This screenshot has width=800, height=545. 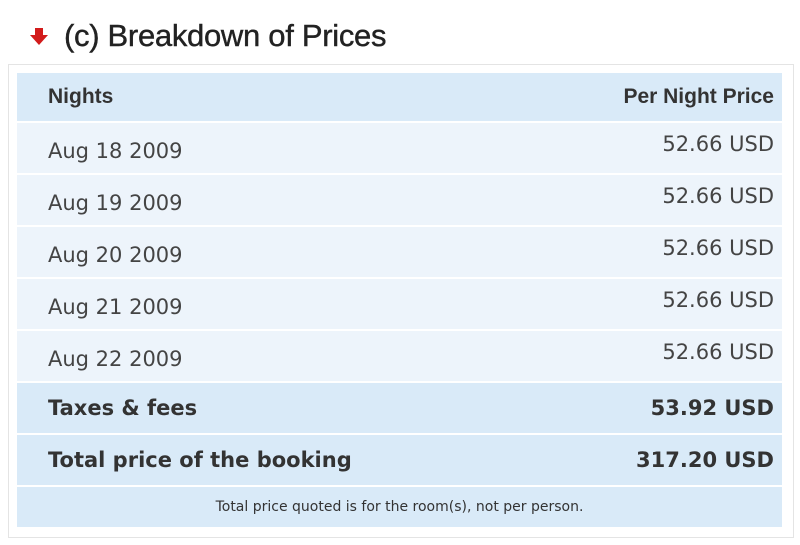 I want to click on night-date: Aug 22 2009, so click(x=115, y=359).